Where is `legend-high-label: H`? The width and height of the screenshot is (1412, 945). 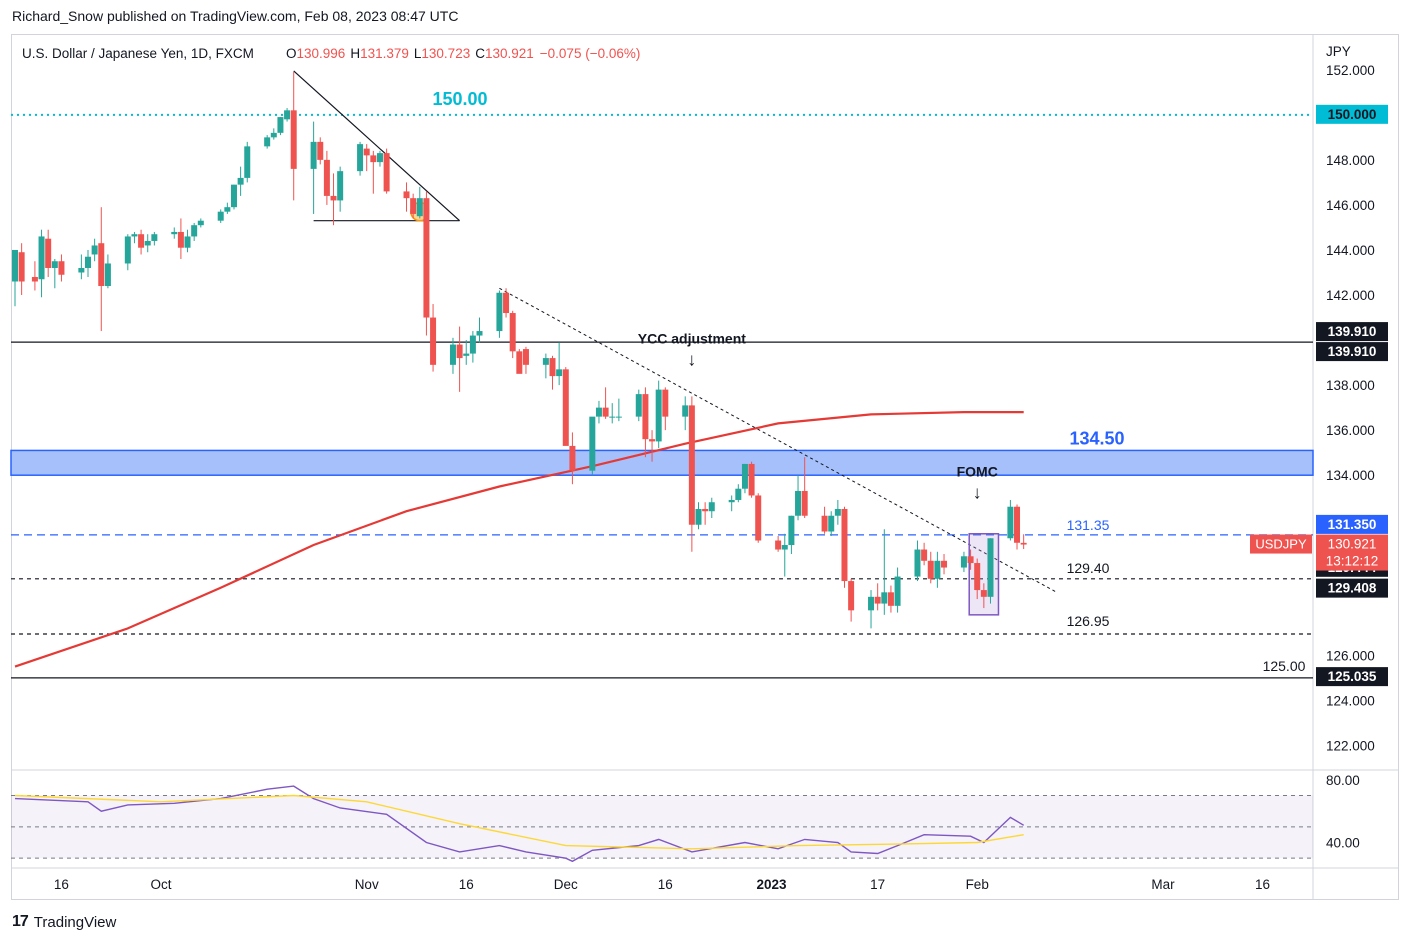 legend-high-label: H is located at coordinates (355, 53).